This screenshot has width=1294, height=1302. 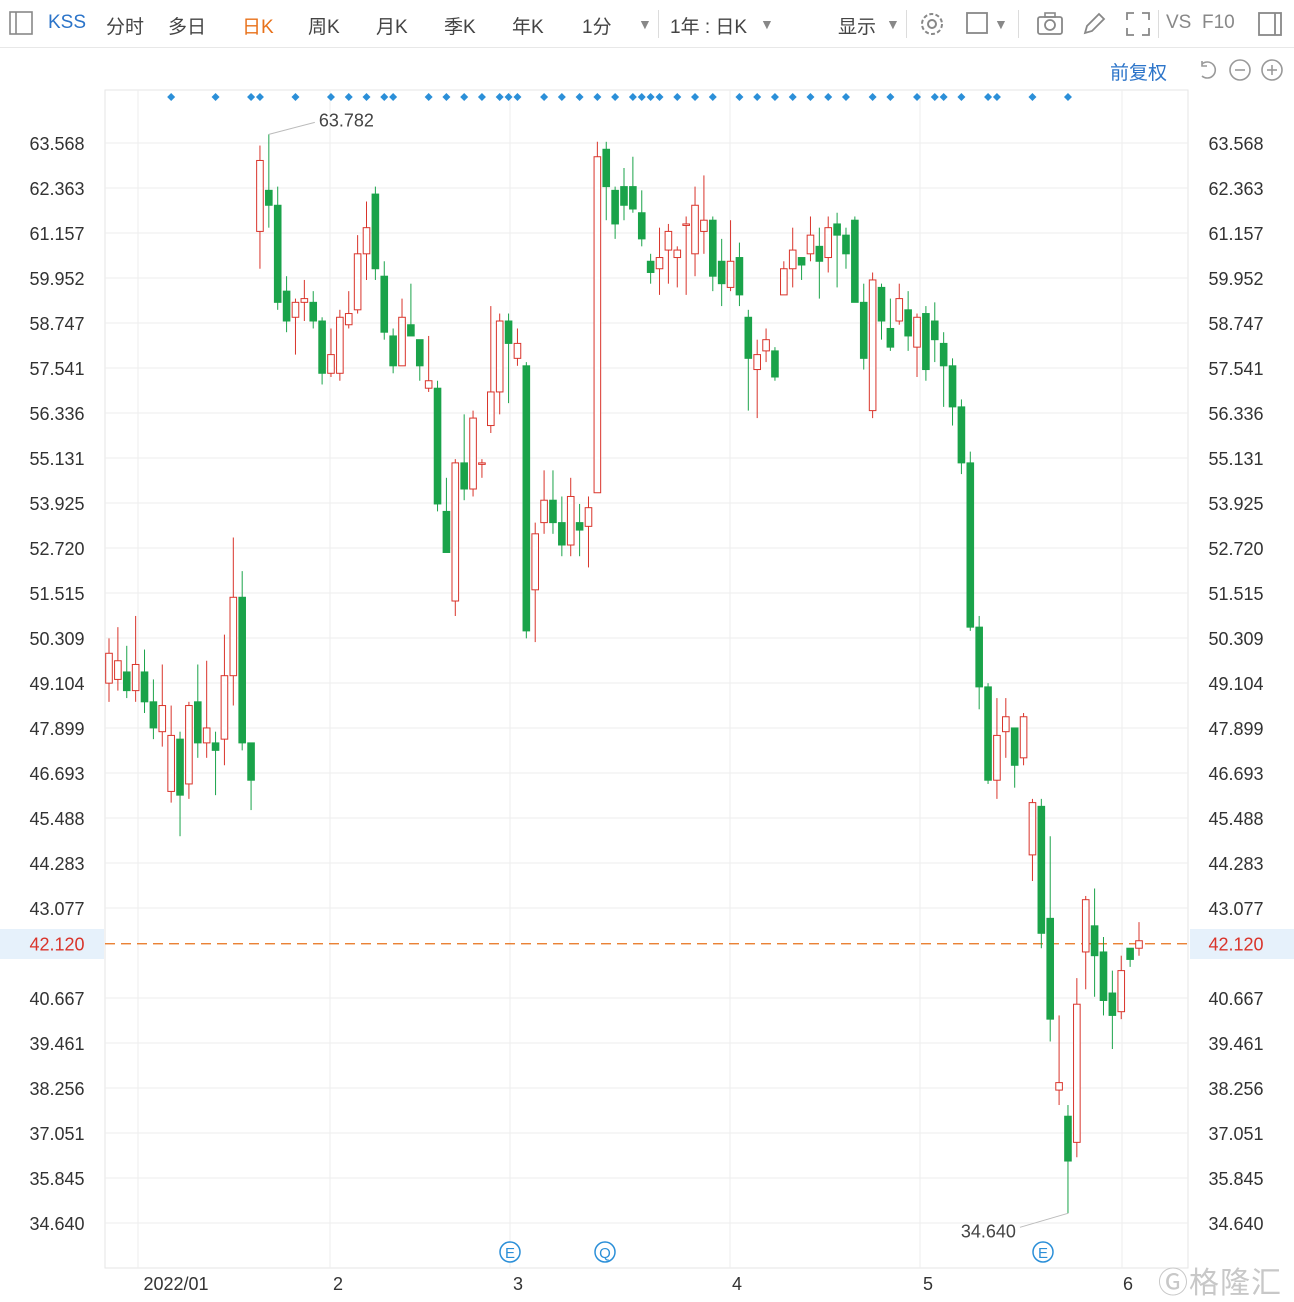 I want to click on fullscreen-icon, so click(x=1138, y=24).